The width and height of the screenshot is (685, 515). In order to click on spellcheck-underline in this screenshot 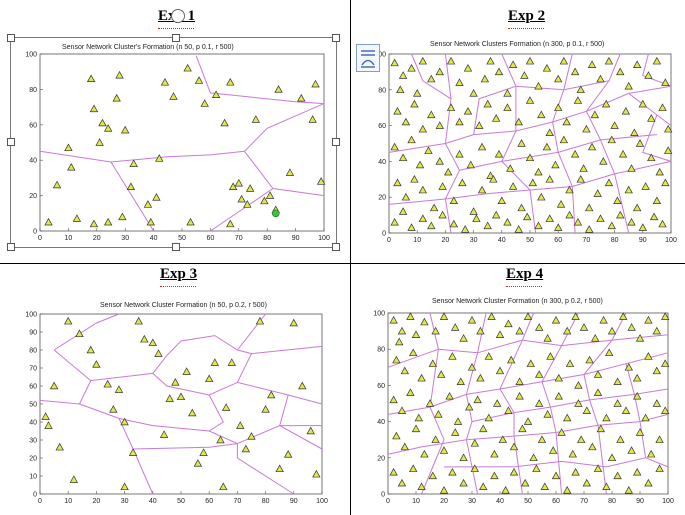, I will do `click(524, 285)`.